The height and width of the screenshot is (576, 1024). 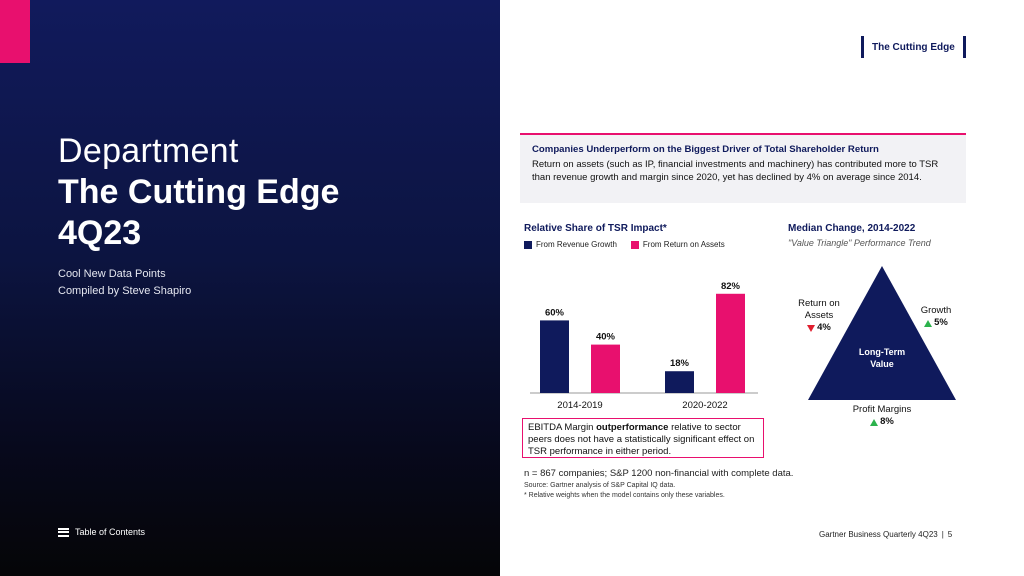 I want to click on section-tag-text: The Cutting Edge, so click(x=913, y=47).